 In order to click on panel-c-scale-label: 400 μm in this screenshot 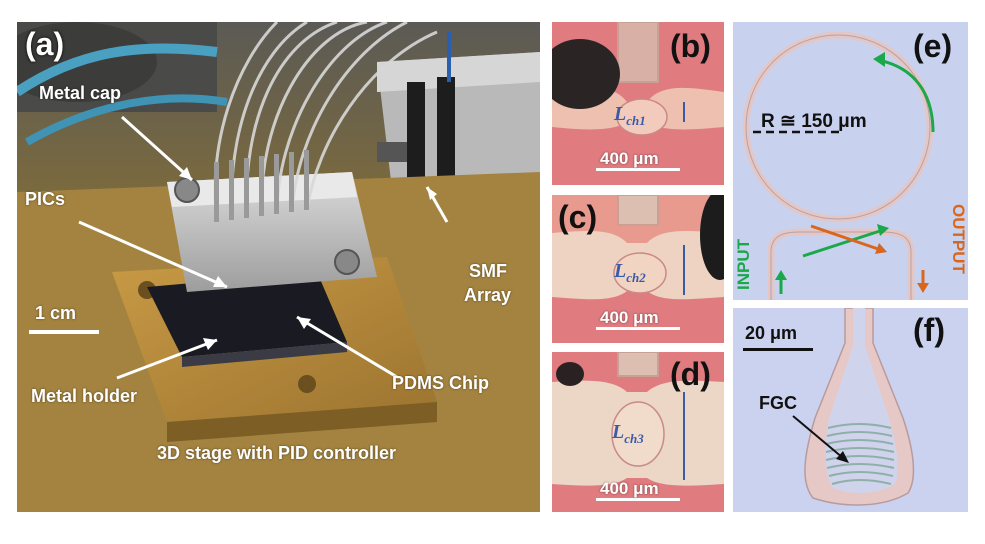, I will do `click(629, 317)`.